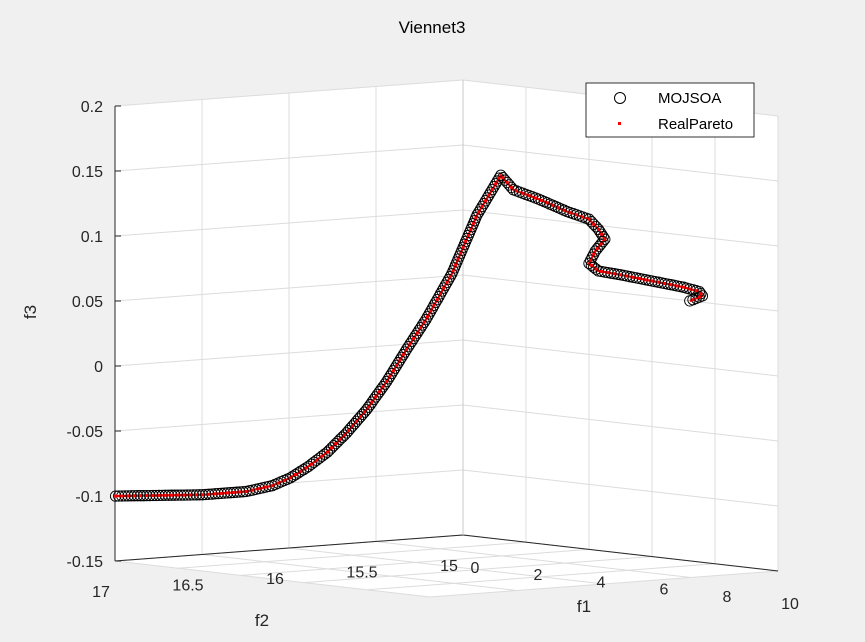 The width and height of the screenshot is (865, 642). Describe the element at coordinates (790, 604) in the screenshot. I see `f1-tick-label: 10` at that location.